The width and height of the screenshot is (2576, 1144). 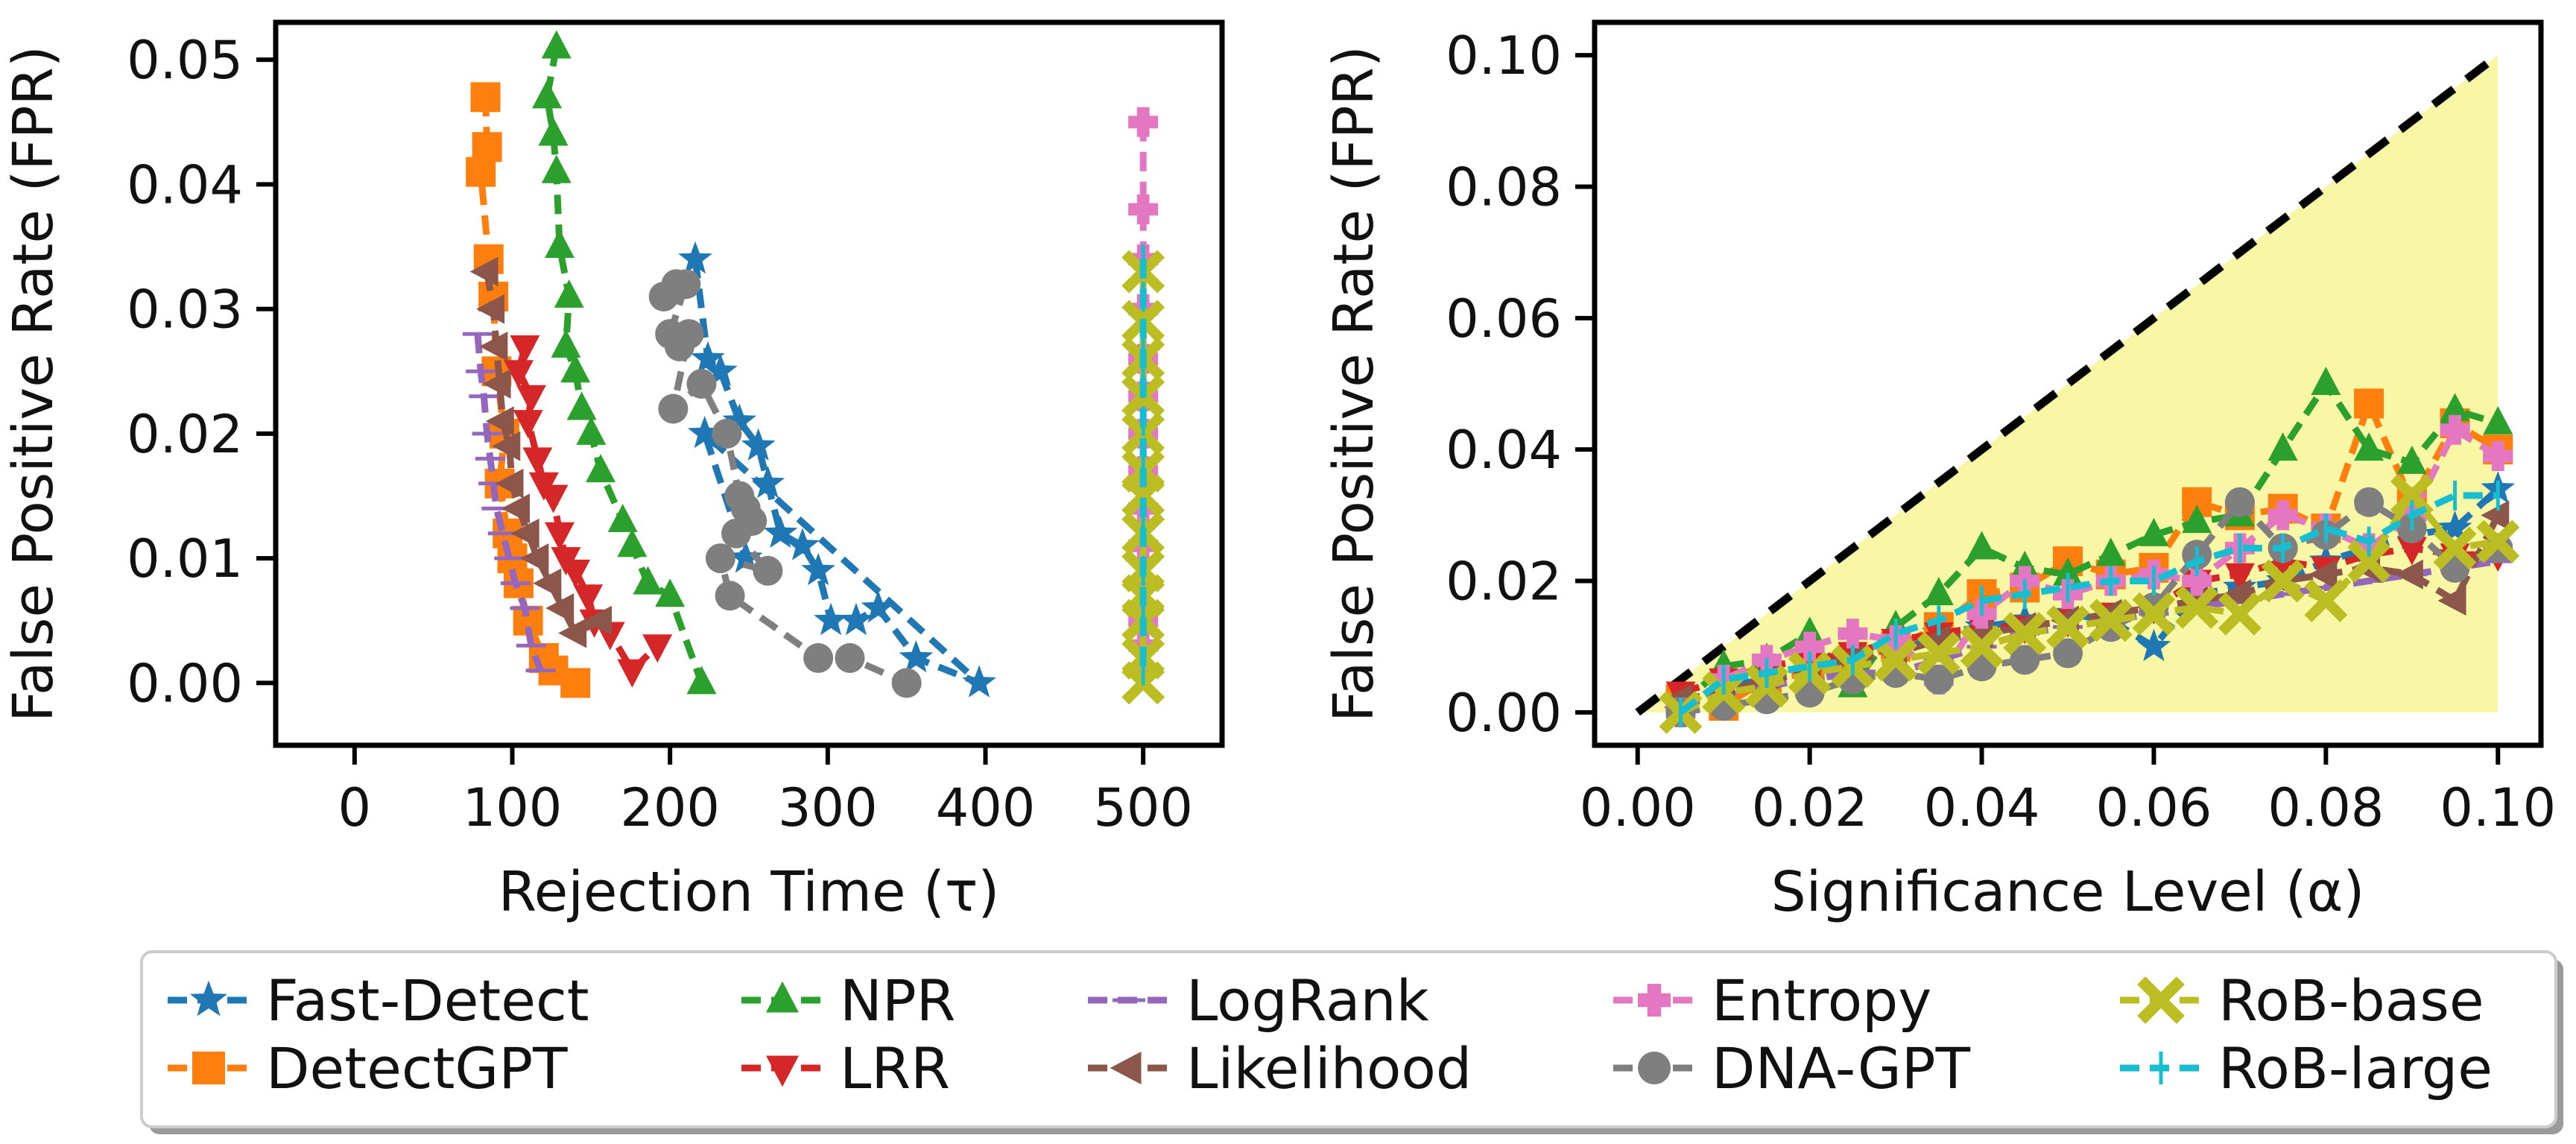 I want to click on left-series-dna-gpt, so click(x=785, y=483).